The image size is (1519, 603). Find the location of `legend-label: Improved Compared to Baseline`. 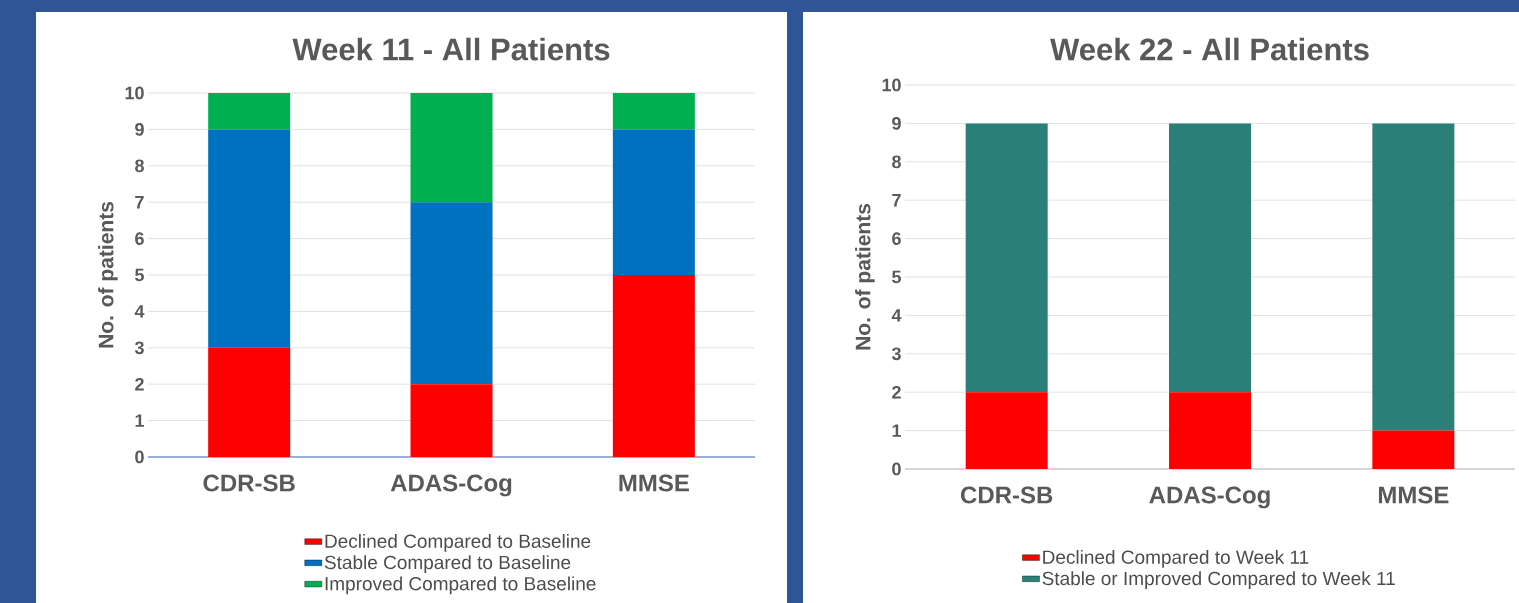

legend-label: Improved Compared to Baseline is located at coordinates (460, 585).